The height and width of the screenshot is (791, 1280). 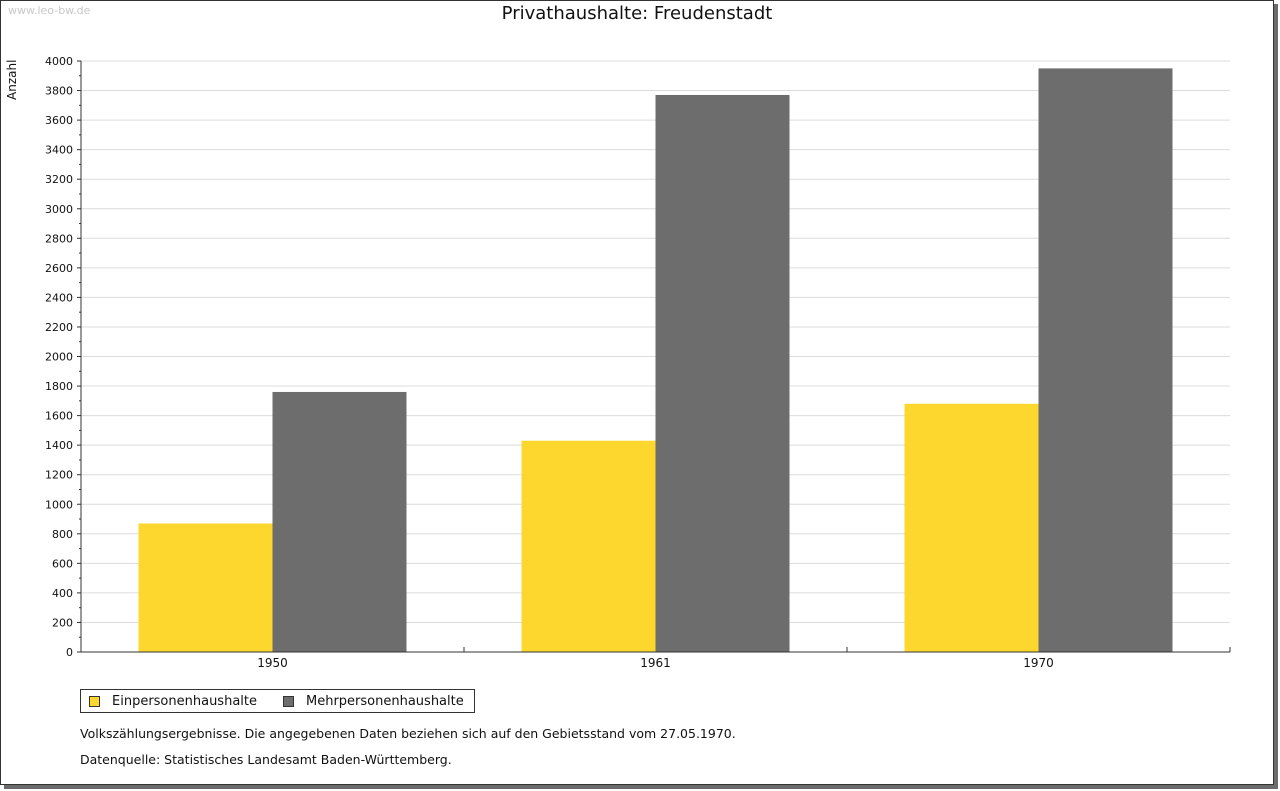 I want to click on y-tick-label: 1600, so click(x=59, y=416).